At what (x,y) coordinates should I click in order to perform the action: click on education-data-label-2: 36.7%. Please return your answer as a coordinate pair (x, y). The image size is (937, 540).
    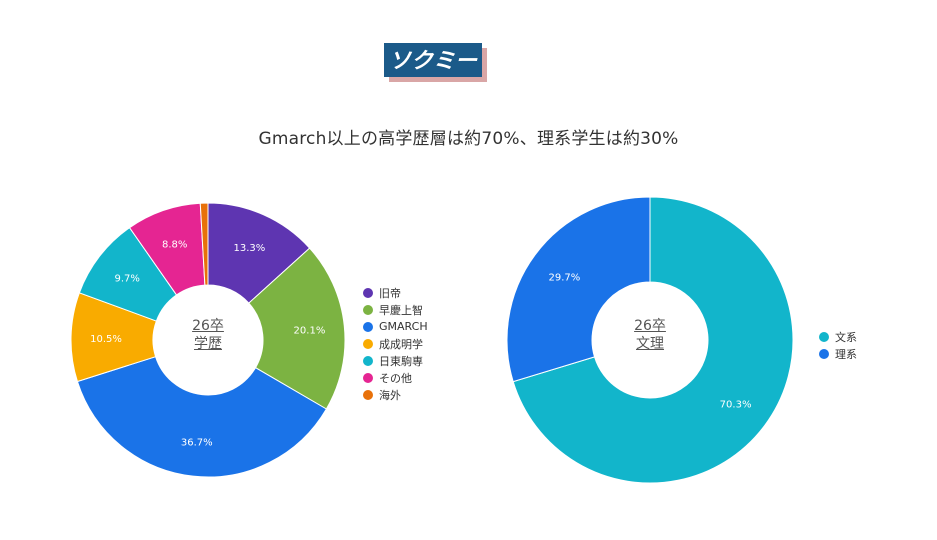
    Looking at the image, I should click on (197, 442).